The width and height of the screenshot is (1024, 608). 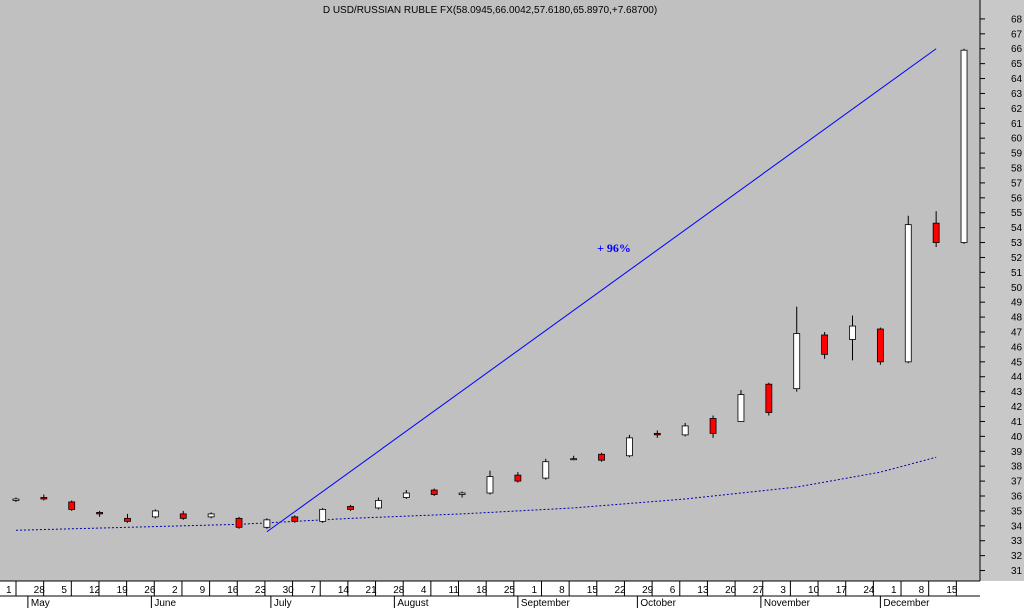 I want to click on y-tick-label: 43, so click(x=1017, y=392).